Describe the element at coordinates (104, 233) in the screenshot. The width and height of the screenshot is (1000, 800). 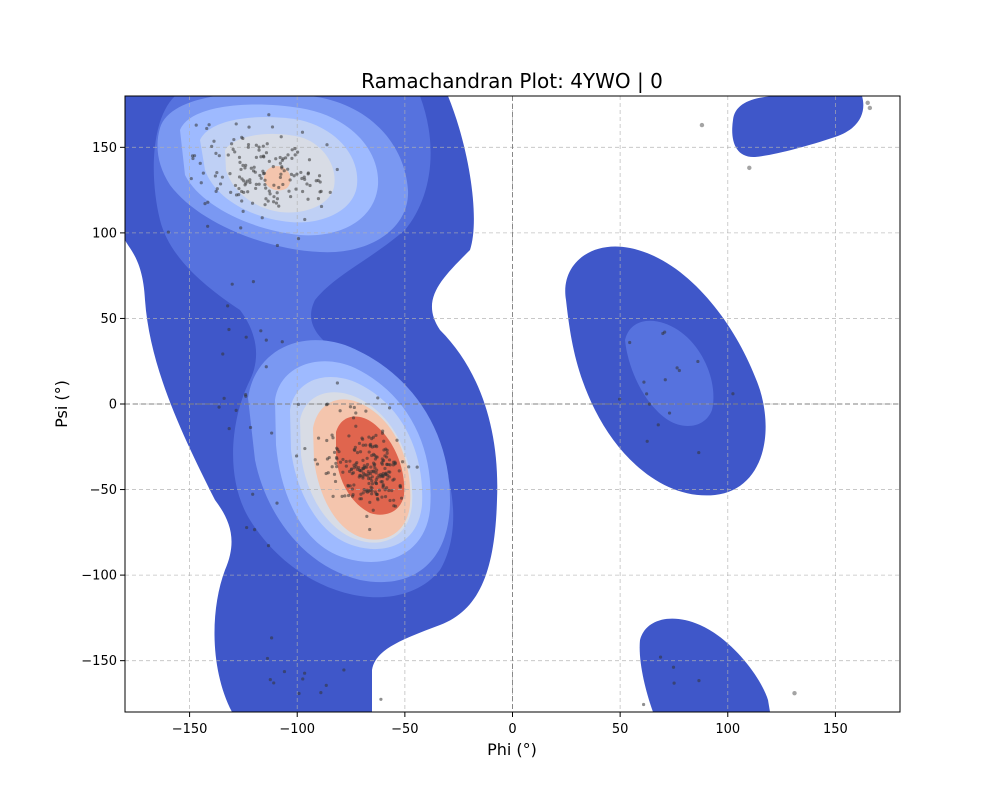
I see `y-tick-label: 100` at that location.